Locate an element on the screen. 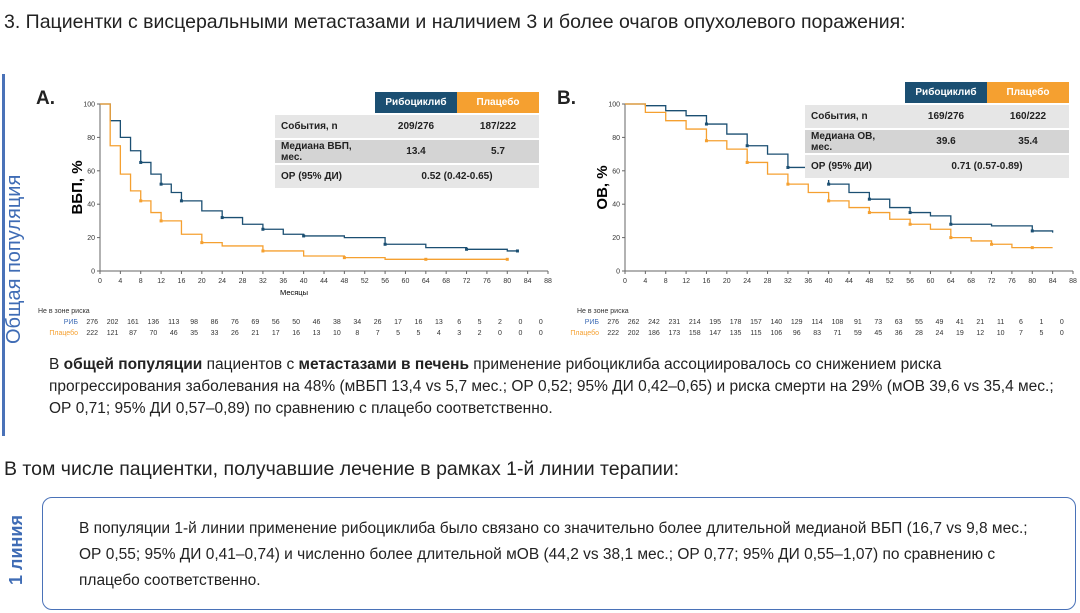 This screenshot has height=613, width=1080. risk-count: 178 is located at coordinates (735, 322).